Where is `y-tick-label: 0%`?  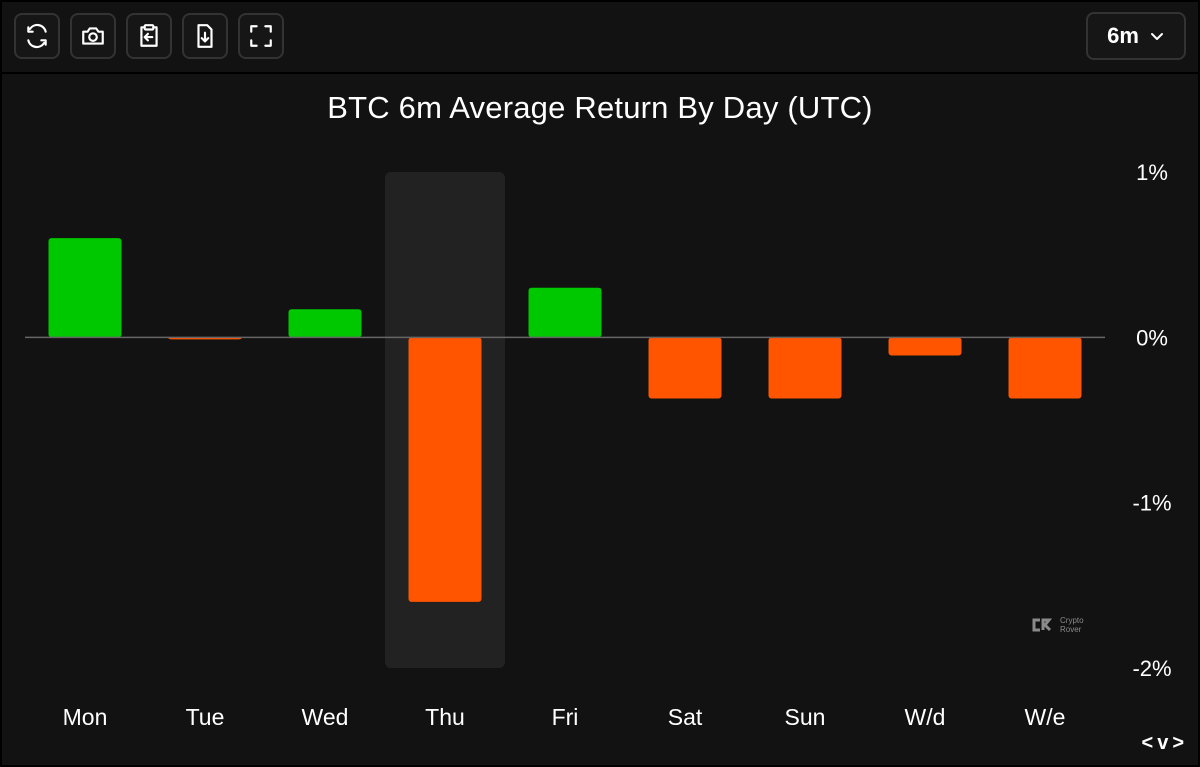 y-tick-label: 0% is located at coordinates (1152, 337).